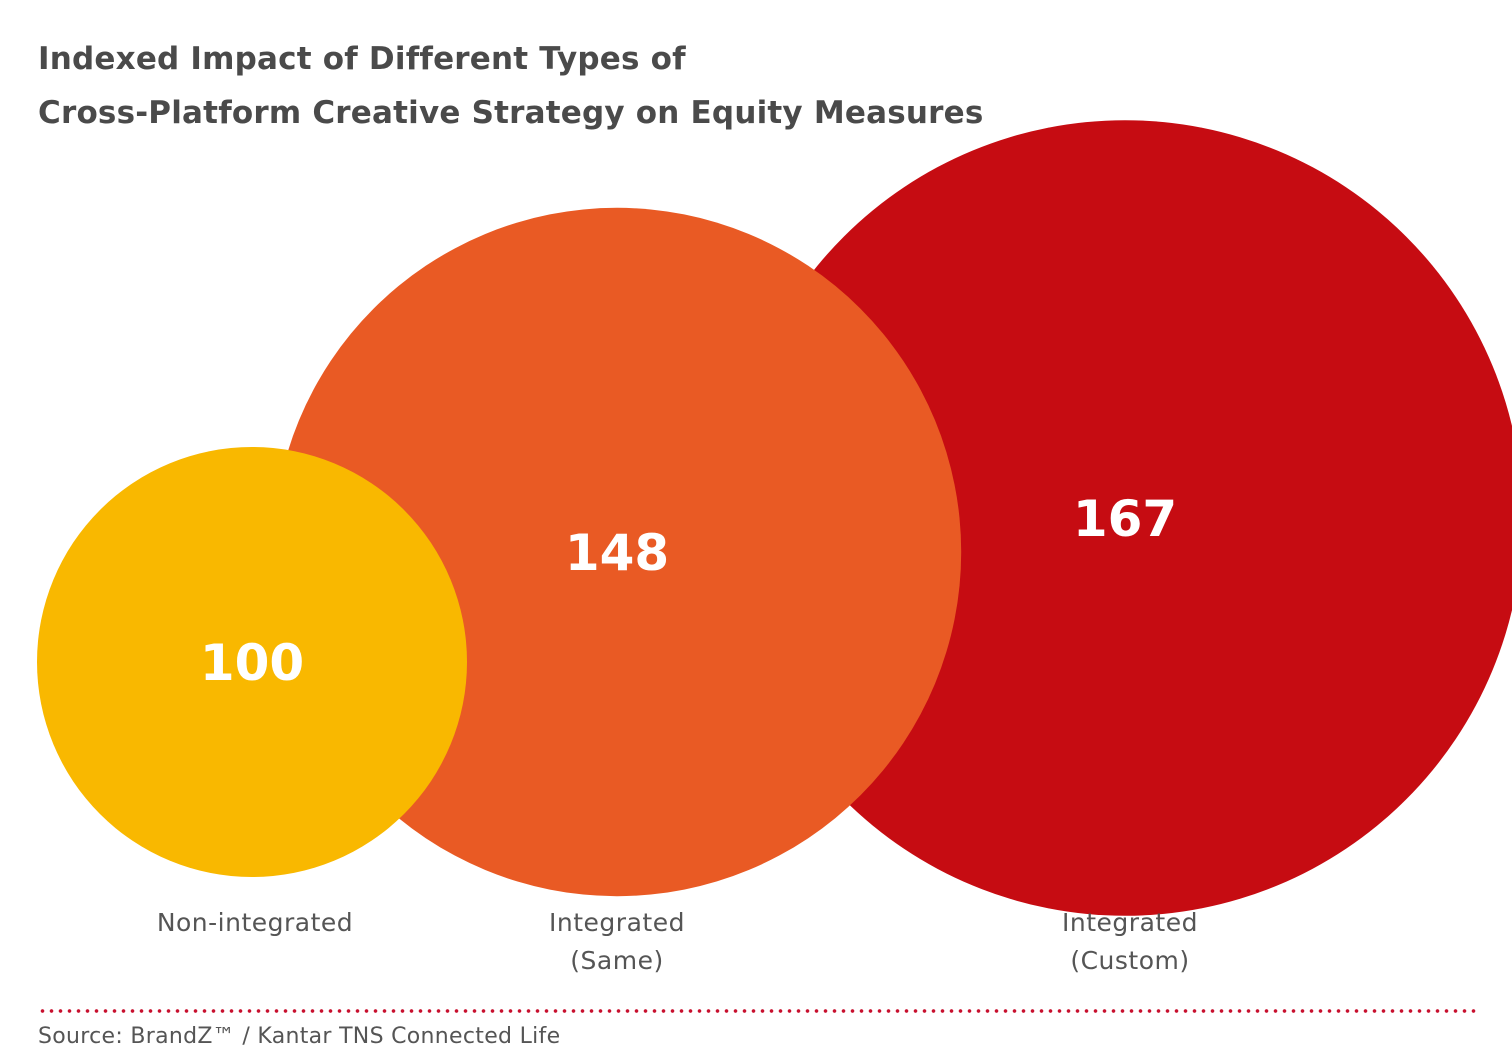 The image size is (1512, 1059). I want to click on category-label: Non-integrated, so click(255, 922).